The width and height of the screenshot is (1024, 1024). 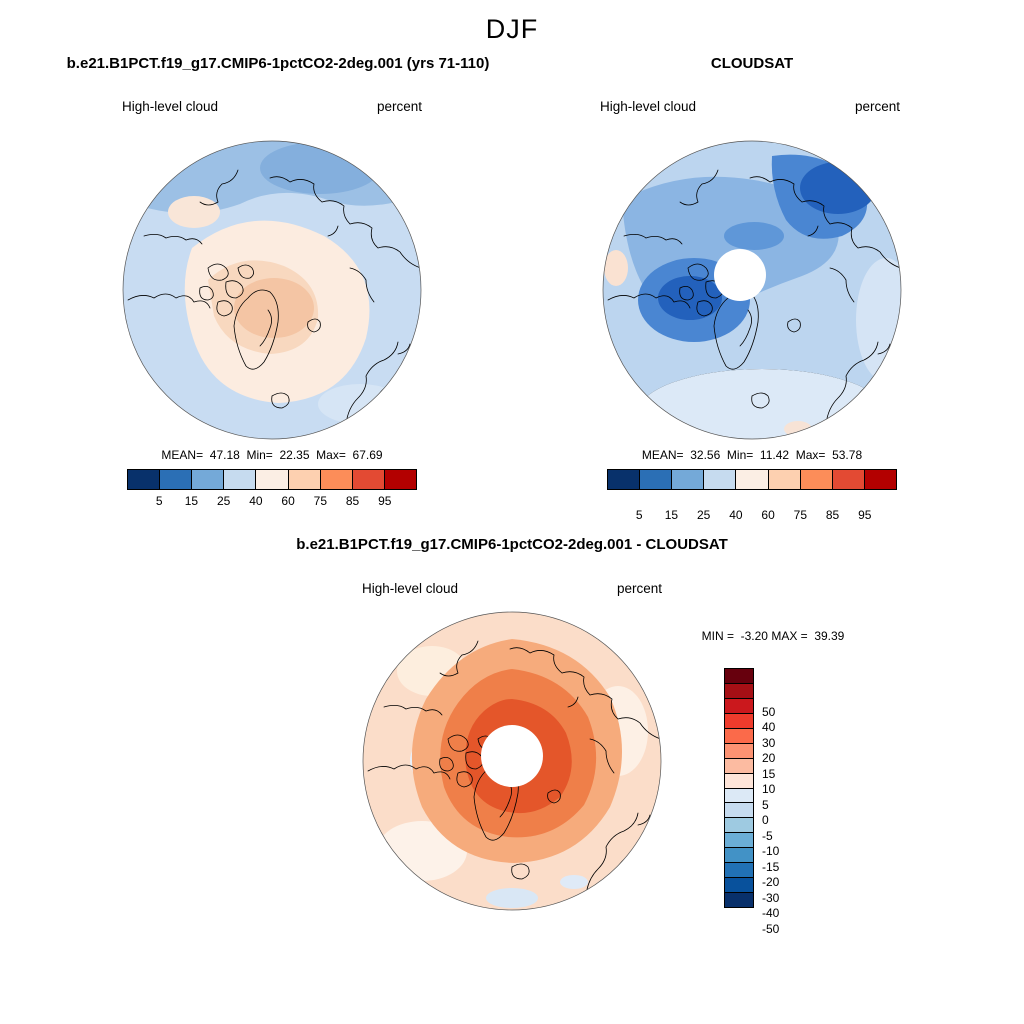 What do you see at coordinates (410, 588) in the screenshot?
I see `diff-field-label: High-level cloud` at bounding box center [410, 588].